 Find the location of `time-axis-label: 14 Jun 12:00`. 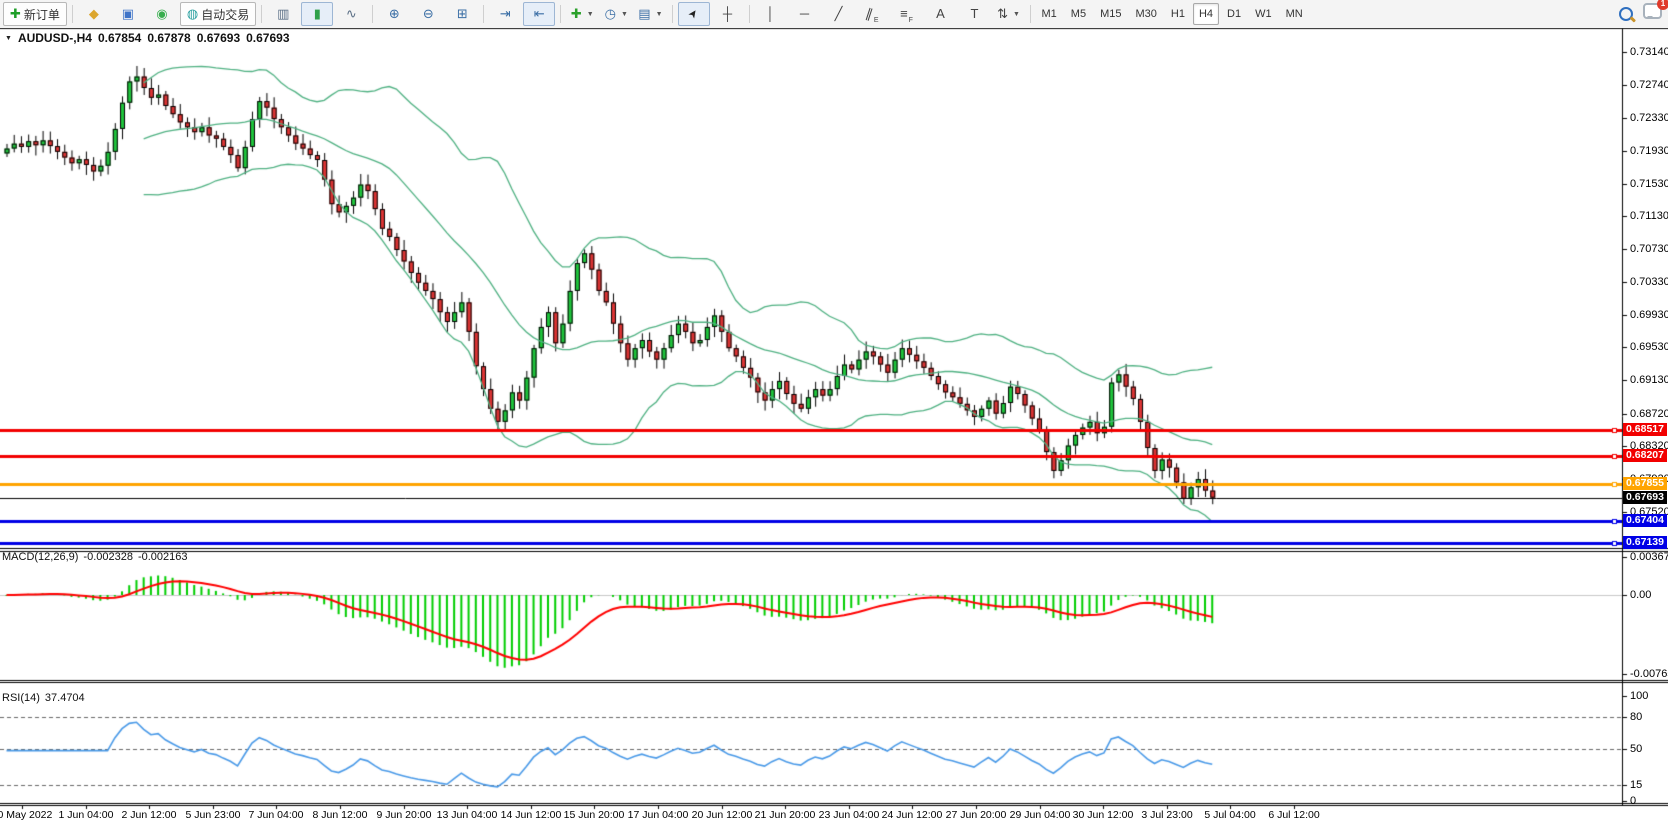

time-axis-label: 14 Jun 12:00 is located at coordinates (531, 815).